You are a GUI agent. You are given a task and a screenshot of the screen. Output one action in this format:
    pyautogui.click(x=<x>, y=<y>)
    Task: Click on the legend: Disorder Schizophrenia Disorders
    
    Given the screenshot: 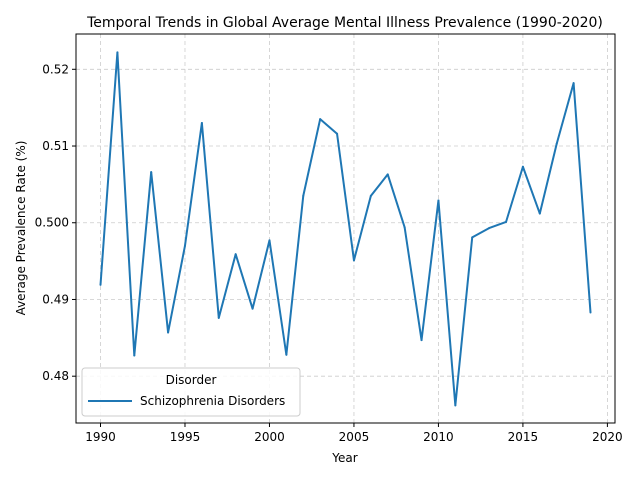 What is the action you would take?
    pyautogui.click(x=191, y=392)
    